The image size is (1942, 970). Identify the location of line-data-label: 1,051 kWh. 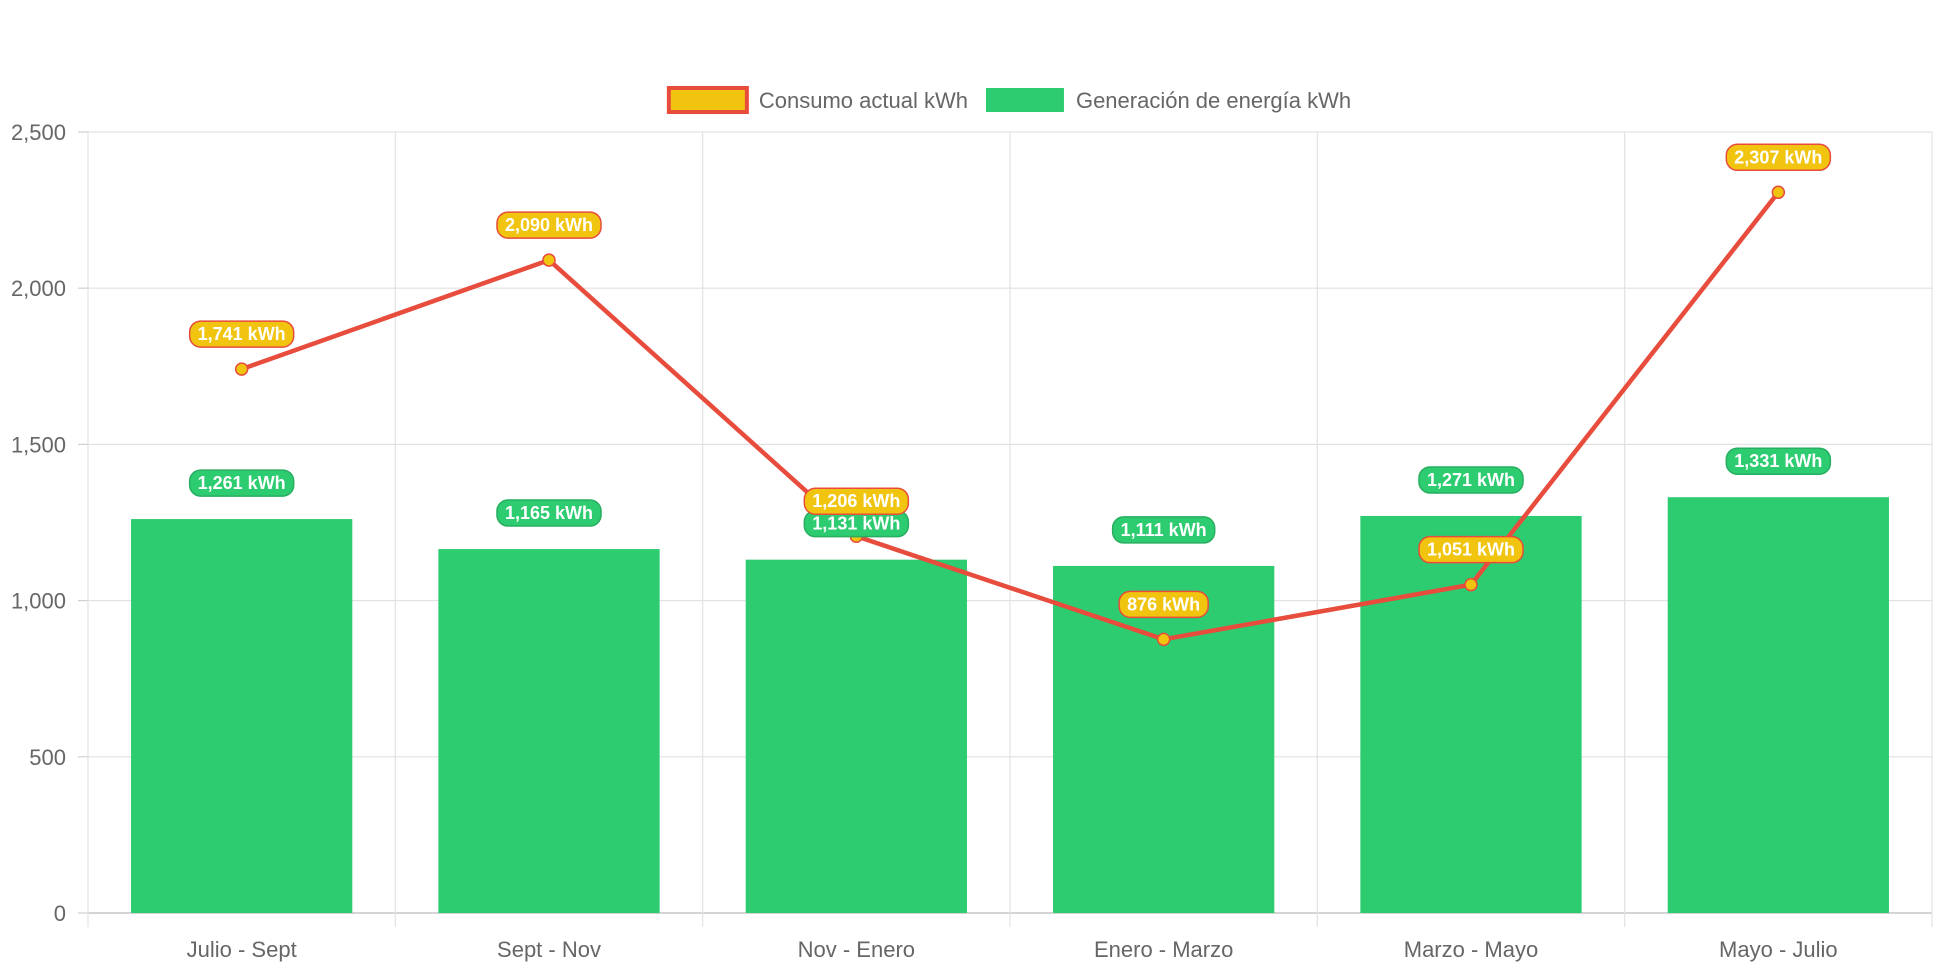
(1471, 549).